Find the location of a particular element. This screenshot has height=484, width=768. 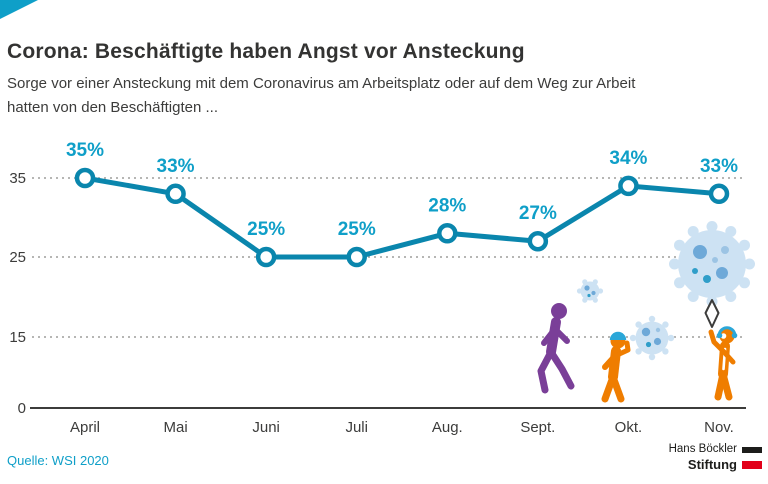

x-axis-label: Mai is located at coordinates (175, 427).